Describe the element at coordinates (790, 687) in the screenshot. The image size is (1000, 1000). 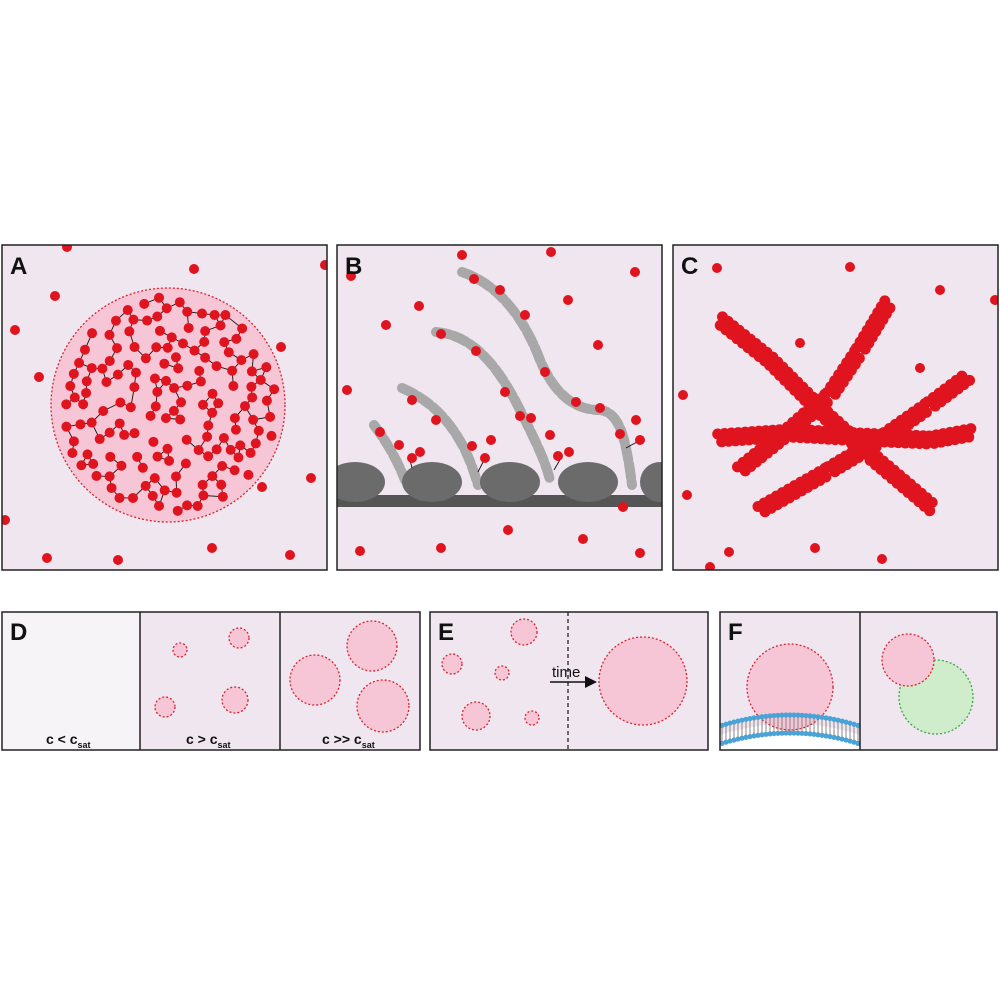
I see `wetting-droplet` at that location.